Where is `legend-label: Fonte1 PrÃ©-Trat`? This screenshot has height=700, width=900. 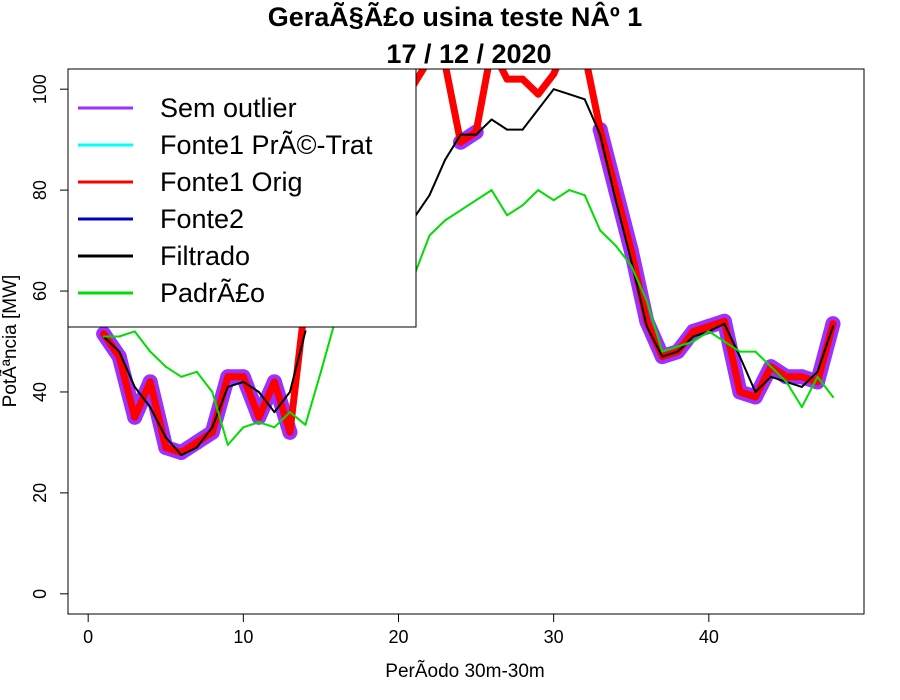
legend-label: Fonte1 PrÃ©-Trat is located at coordinates (266, 144).